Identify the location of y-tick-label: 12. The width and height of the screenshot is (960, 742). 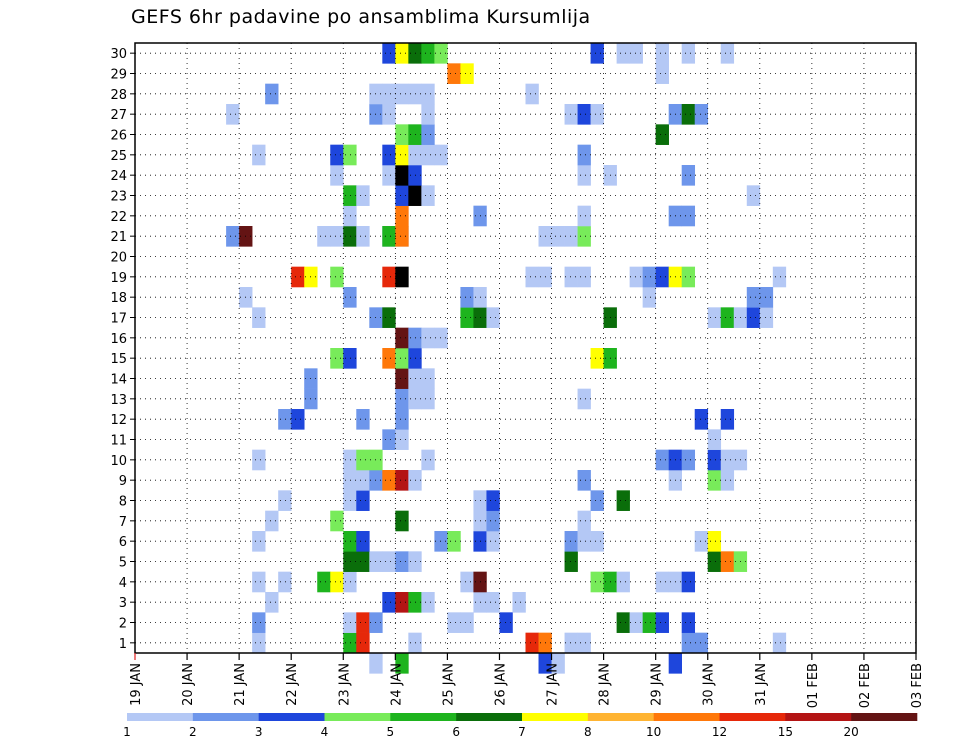
(118, 420).